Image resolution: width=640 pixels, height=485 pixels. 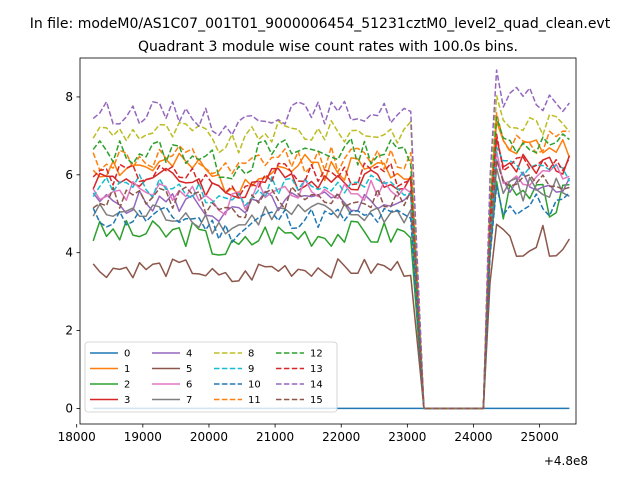 I want to click on y-tick-label: 6, so click(x=69, y=175).